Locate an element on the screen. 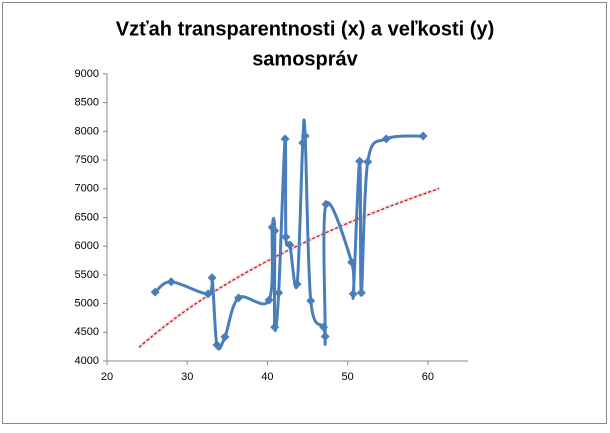 Image resolution: width=610 pixels, height=433 pixels. y-tick-label: 4000 is located at coordinates (87, 361).